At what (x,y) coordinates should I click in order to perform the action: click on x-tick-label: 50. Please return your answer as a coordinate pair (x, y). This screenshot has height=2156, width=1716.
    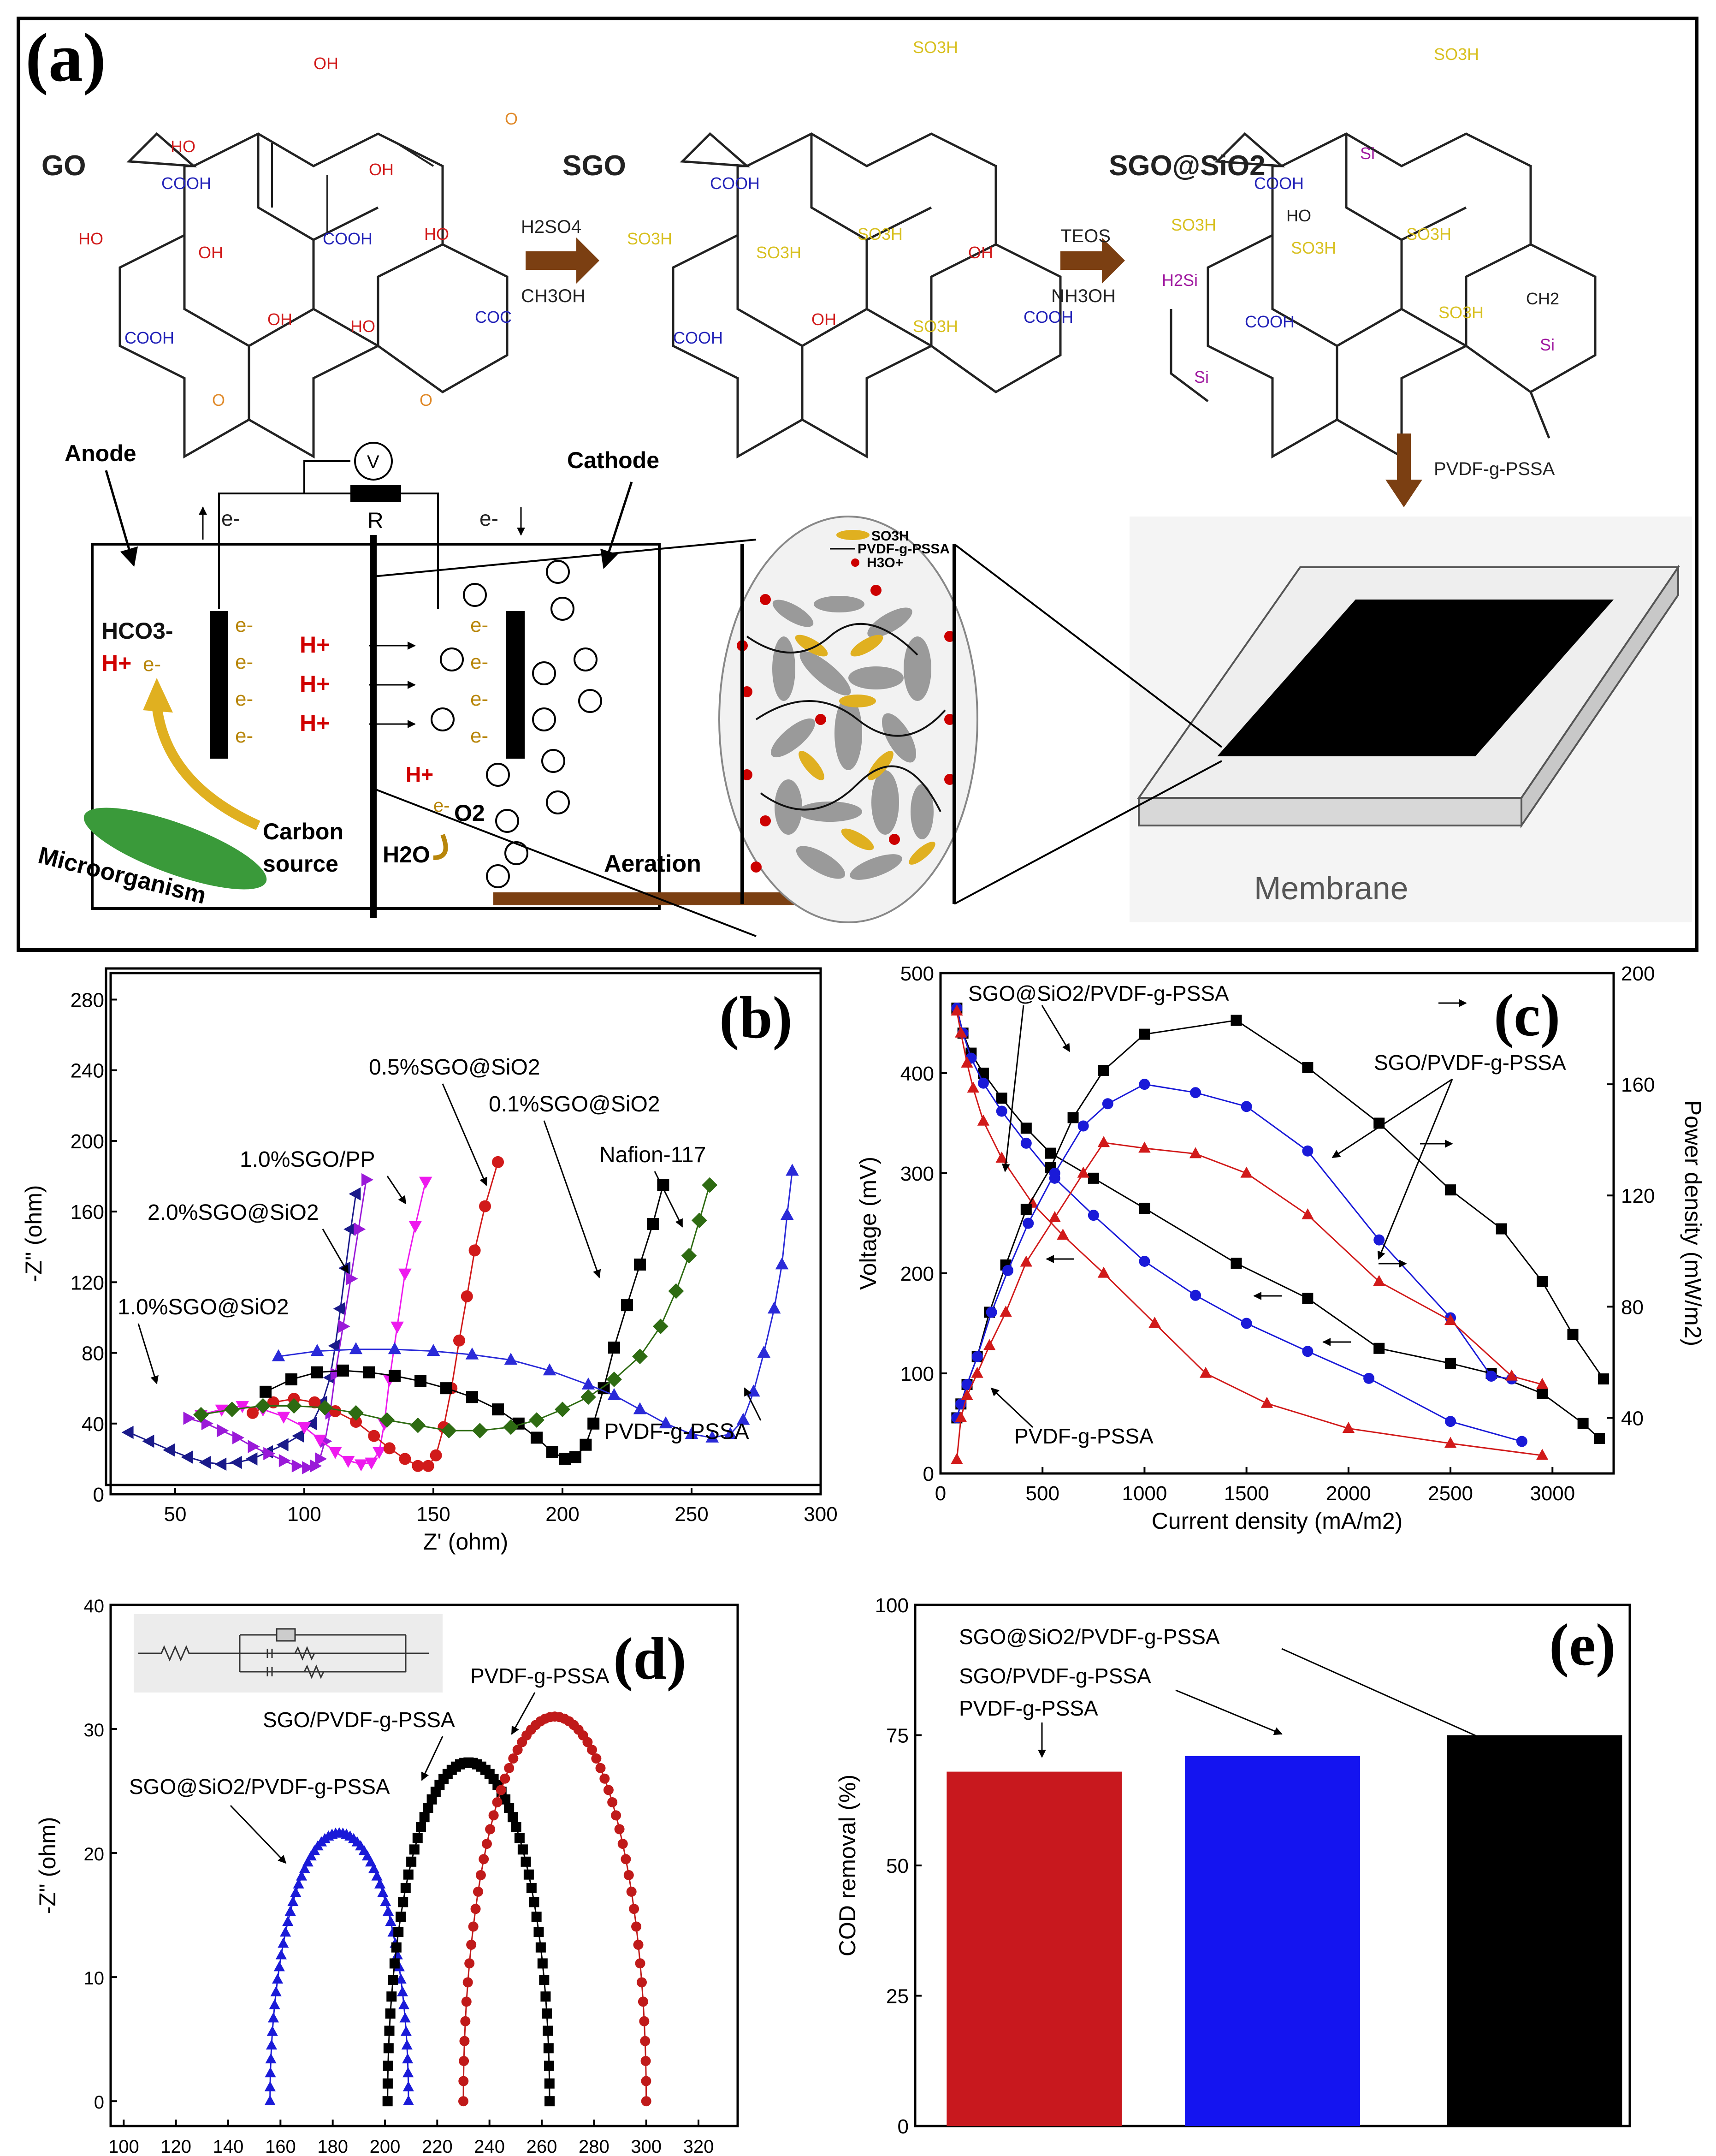
    Looking at the image, I should click on (175, 1514).